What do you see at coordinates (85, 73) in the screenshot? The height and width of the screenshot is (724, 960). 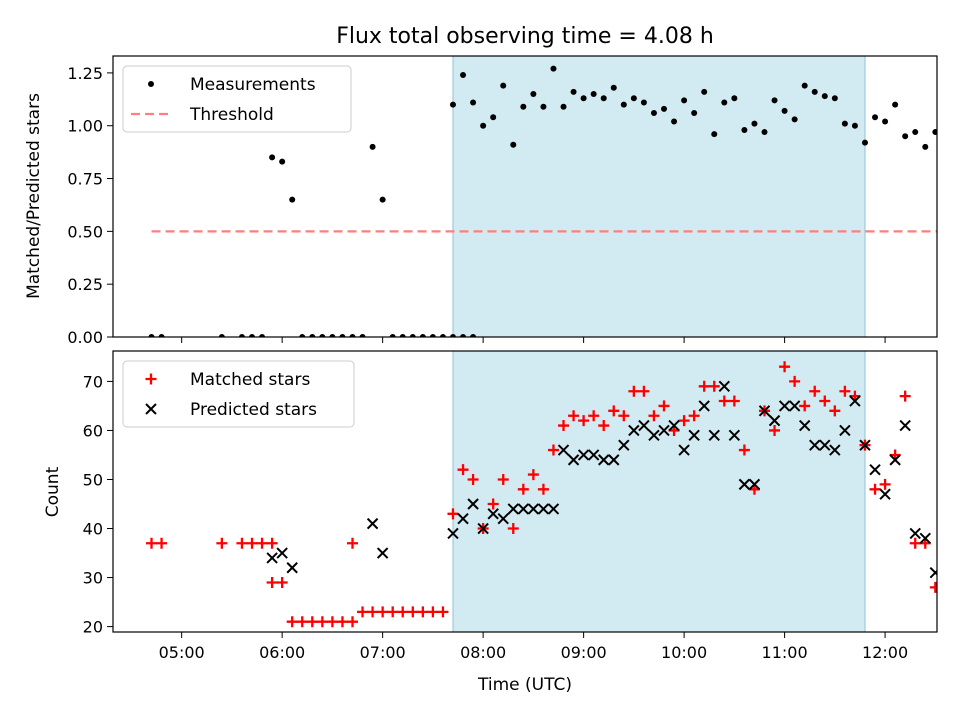 I see `top-y-tick-label: 1.25` at bounding box center [85, 73].